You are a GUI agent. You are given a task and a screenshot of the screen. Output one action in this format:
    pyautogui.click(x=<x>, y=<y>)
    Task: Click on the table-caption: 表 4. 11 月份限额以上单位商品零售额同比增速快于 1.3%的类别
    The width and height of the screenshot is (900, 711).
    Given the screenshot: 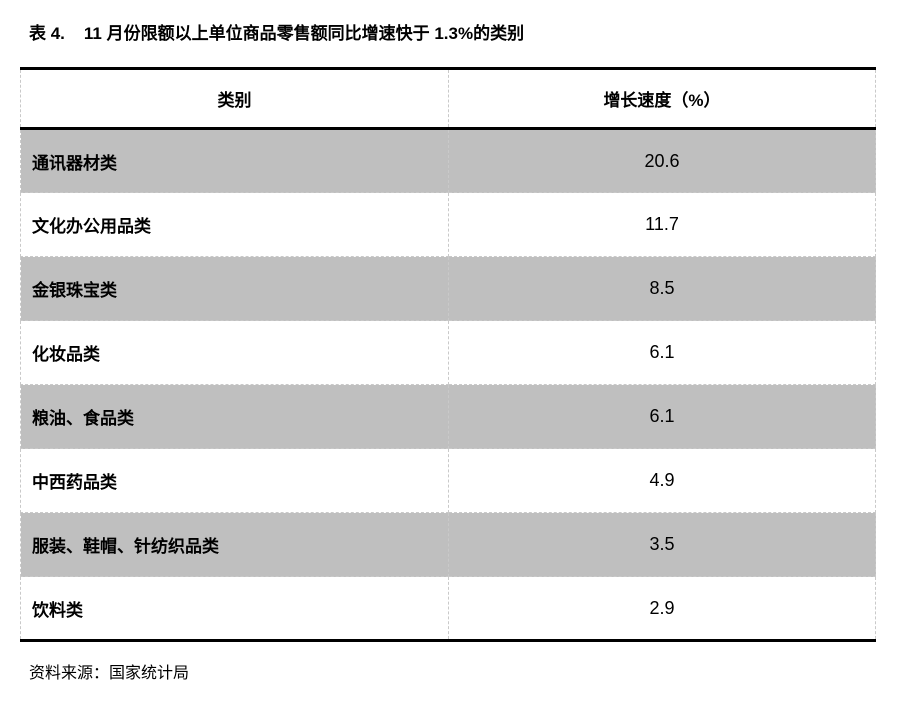 What is the action you would take?
    pyautogui.click(x=464, y=34)
    